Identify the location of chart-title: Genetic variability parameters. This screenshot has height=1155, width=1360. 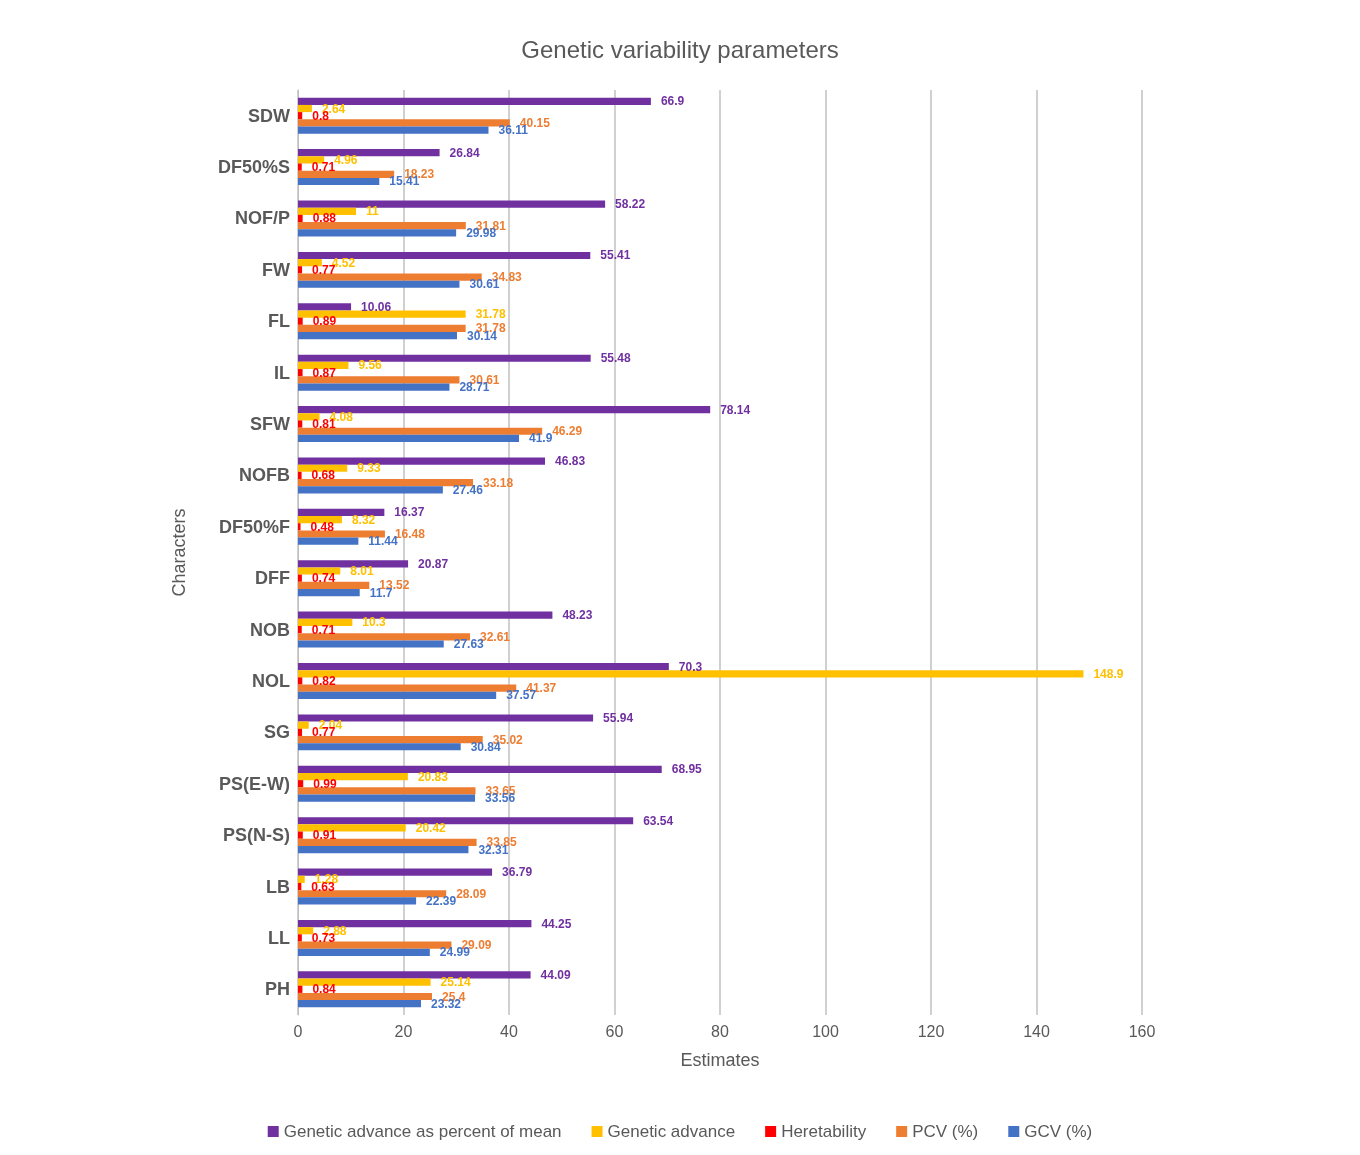
(680, 49).